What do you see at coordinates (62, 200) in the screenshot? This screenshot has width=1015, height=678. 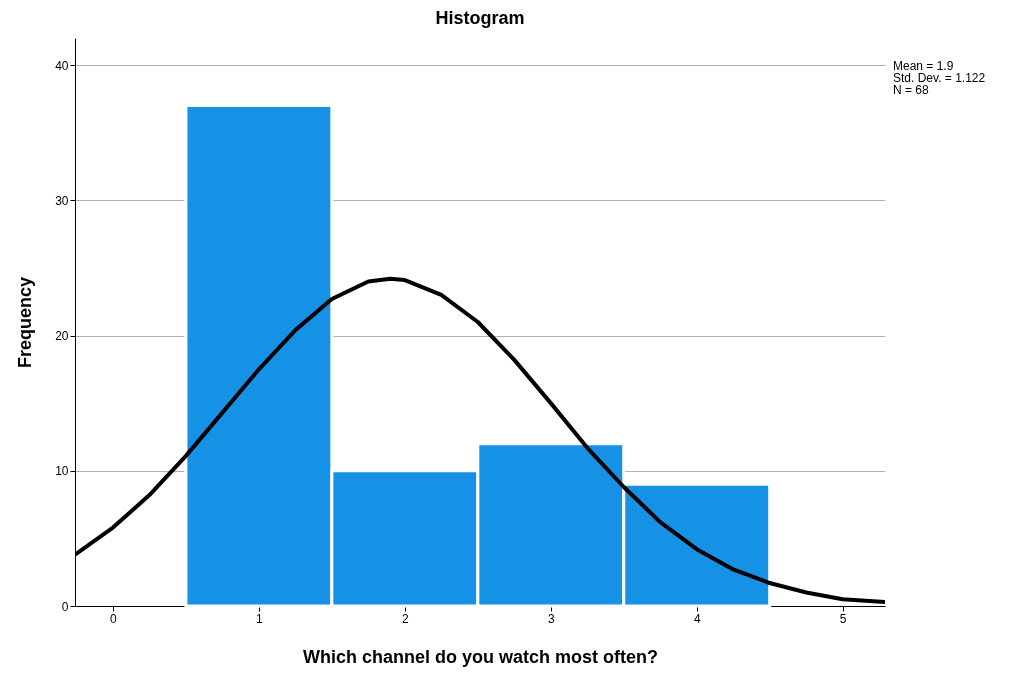 I see `y-tick-label: 30` at bounding box center [62, 200].